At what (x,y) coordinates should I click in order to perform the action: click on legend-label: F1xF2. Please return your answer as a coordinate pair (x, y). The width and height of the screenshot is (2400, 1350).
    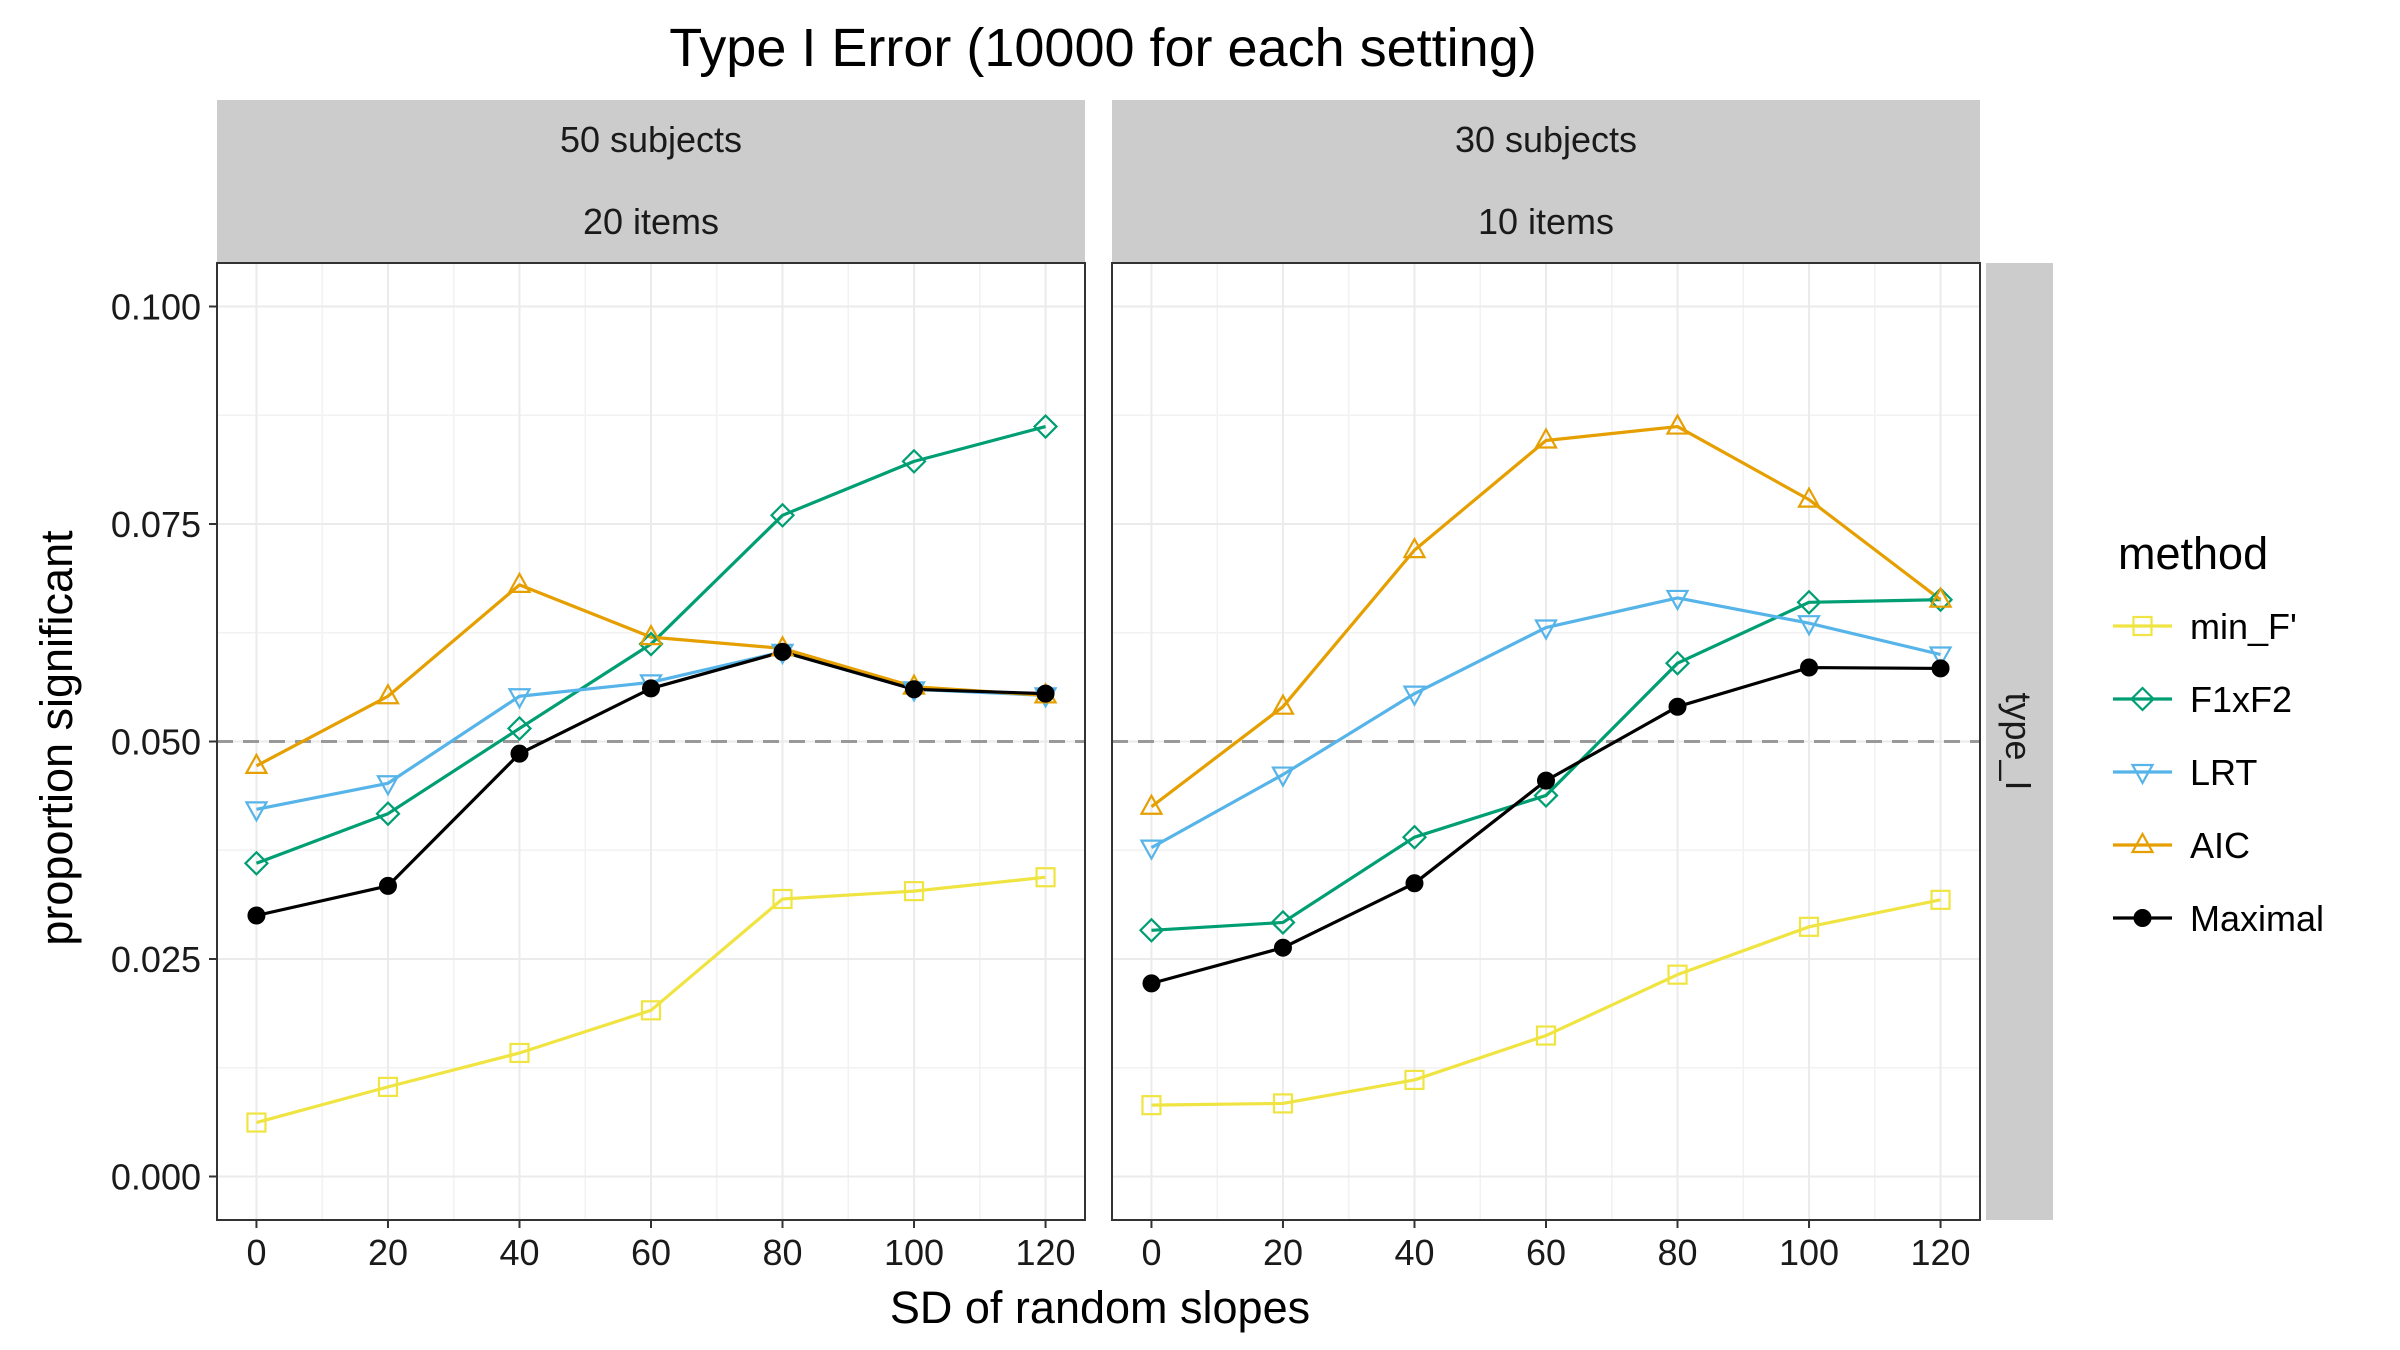
    Looking at the image, I should click on (2241, 699).